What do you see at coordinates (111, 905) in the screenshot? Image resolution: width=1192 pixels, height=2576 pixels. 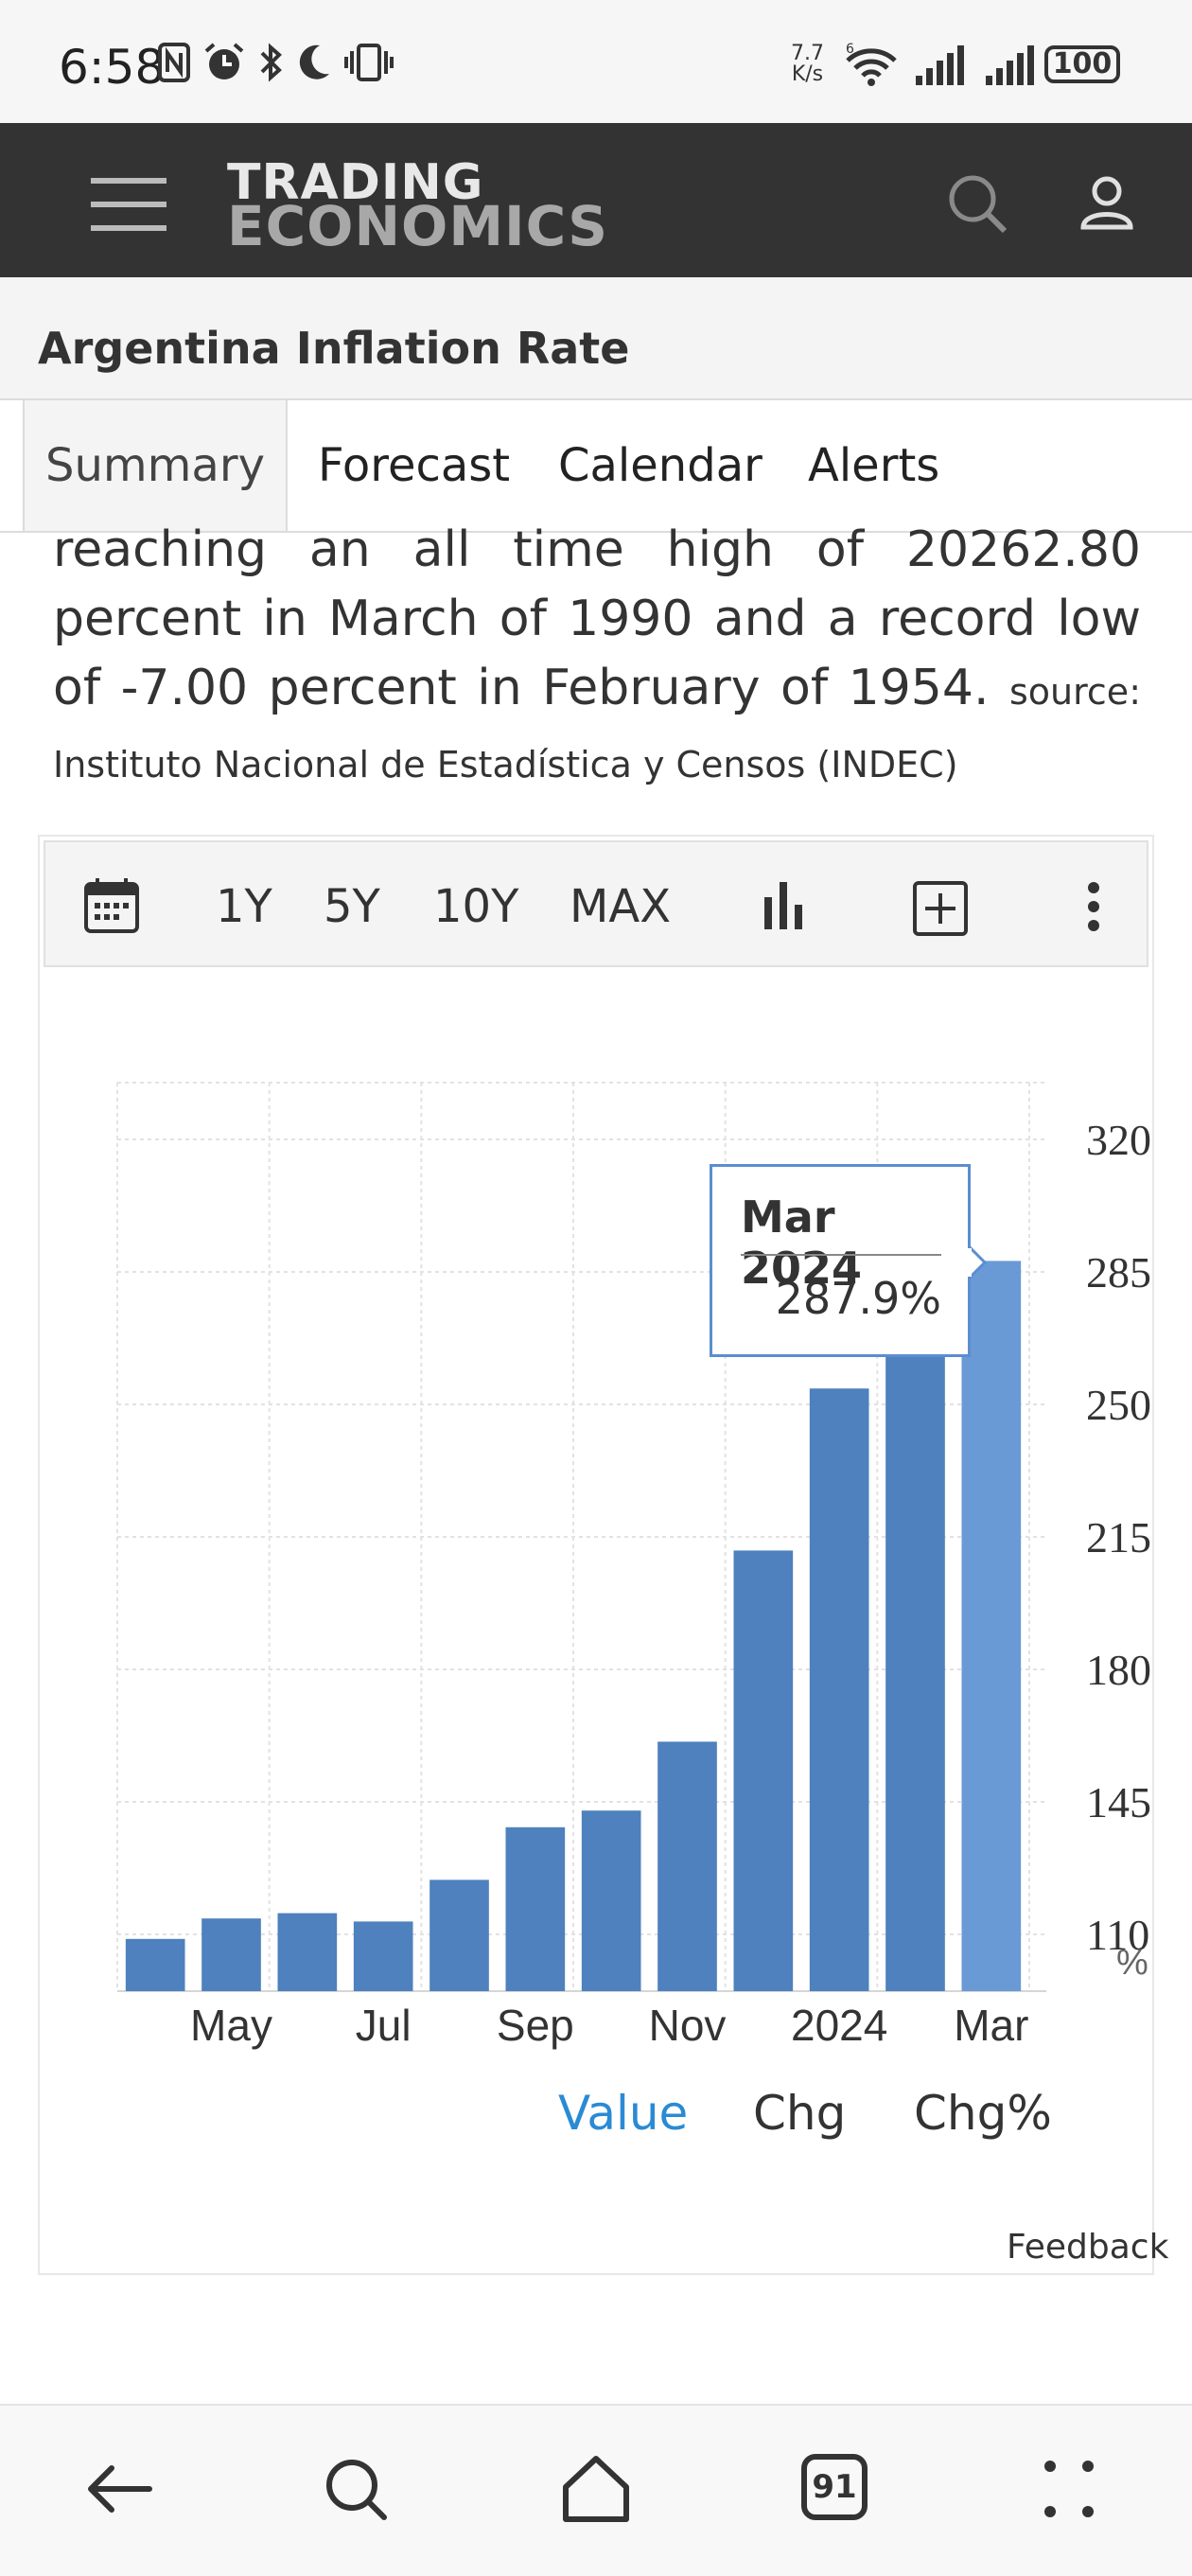 I see `calendar-icon` at bounding box center [111, 905].